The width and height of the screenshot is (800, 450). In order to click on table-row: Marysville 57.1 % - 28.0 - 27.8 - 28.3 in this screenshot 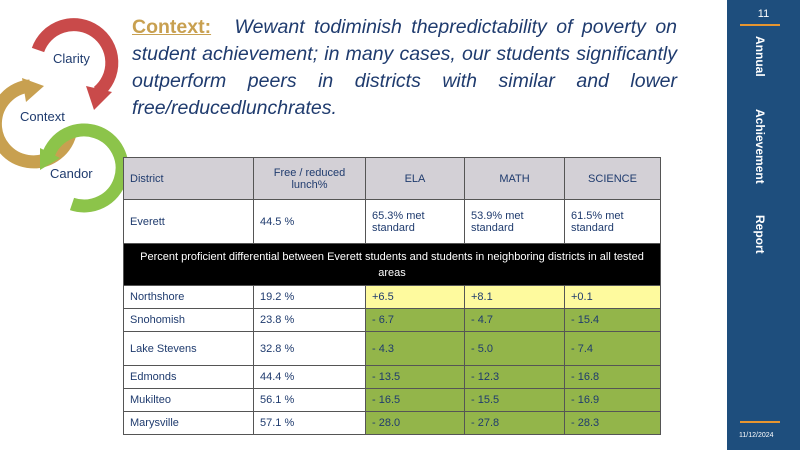, I will do `click(392, 423)`.